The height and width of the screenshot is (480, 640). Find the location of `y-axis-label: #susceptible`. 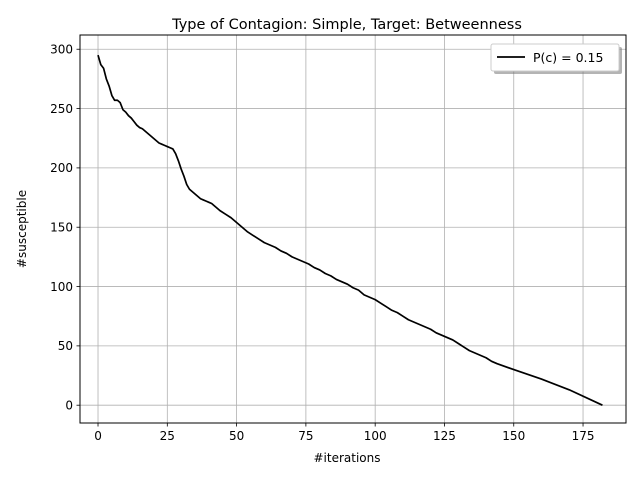

y-axis-label: #susceptible is located at coordinates (22, 229).